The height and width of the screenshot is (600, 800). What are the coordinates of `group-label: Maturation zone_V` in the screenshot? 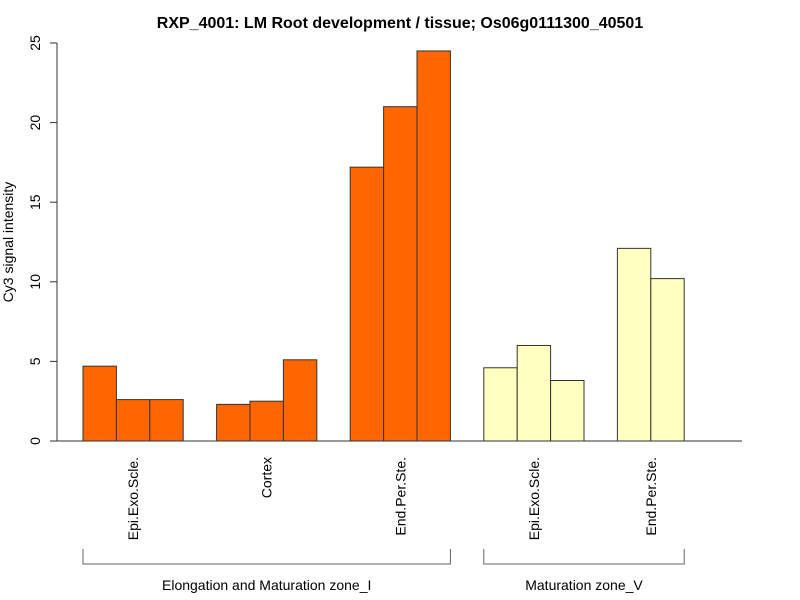 It's located at (584, 585).